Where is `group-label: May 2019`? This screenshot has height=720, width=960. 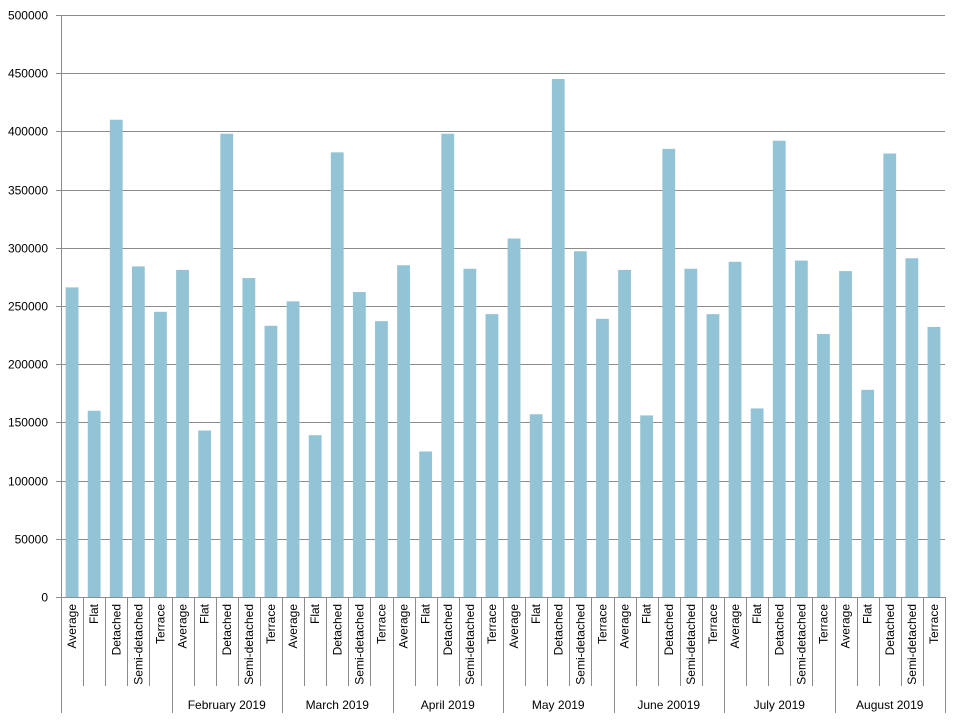
group-label: May 2019 is located at coordinates (558, 705).